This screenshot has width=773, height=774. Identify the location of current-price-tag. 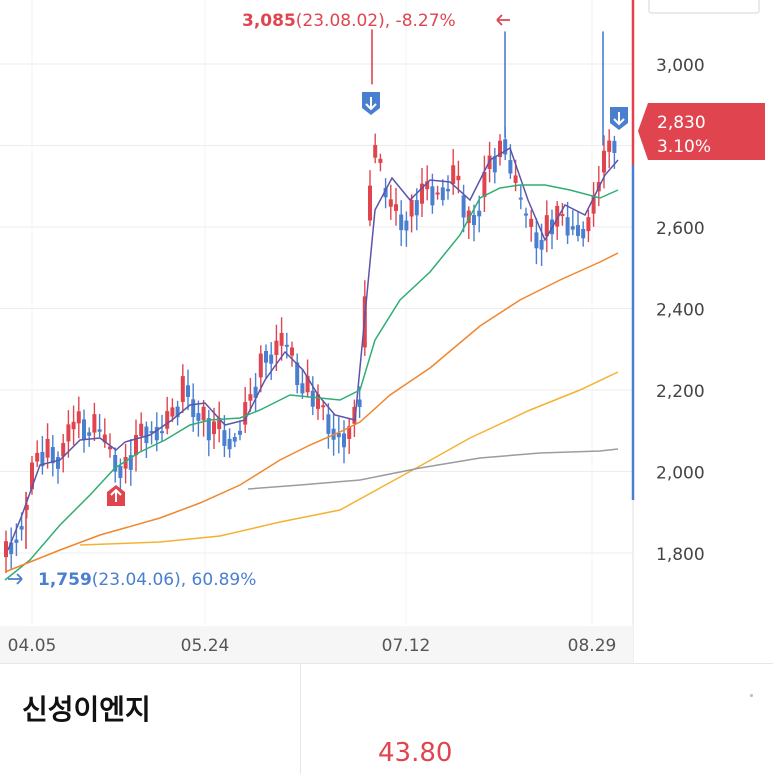
(701, 131).